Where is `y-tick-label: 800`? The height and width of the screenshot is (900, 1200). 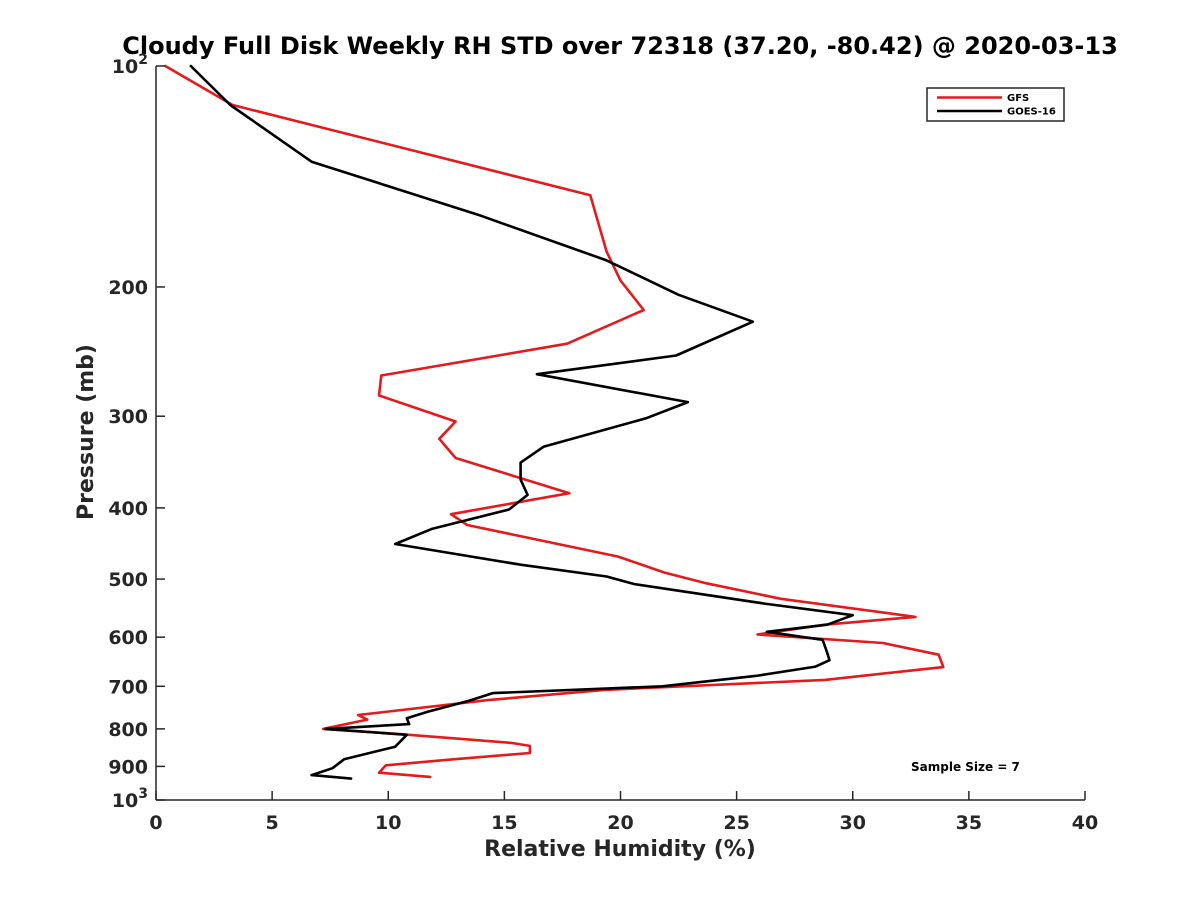 y-tick-label: 800 is located at coordinates (128, 730).